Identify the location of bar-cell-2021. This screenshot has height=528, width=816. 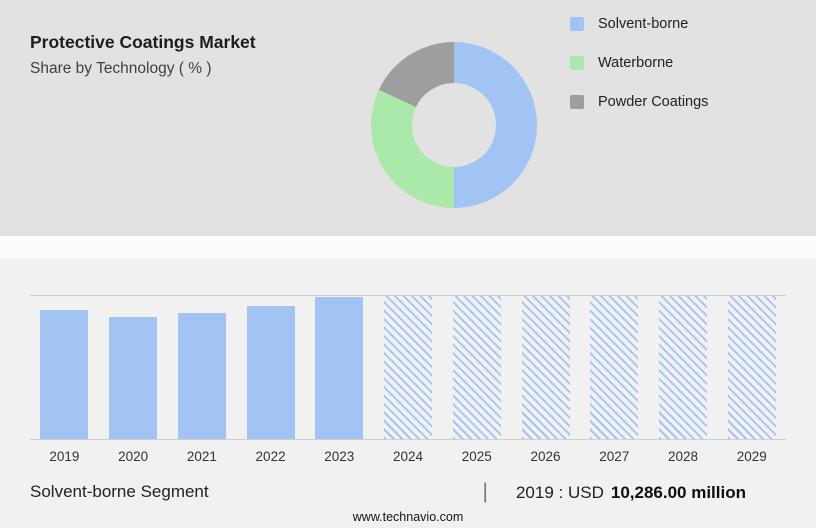
(201, 367).